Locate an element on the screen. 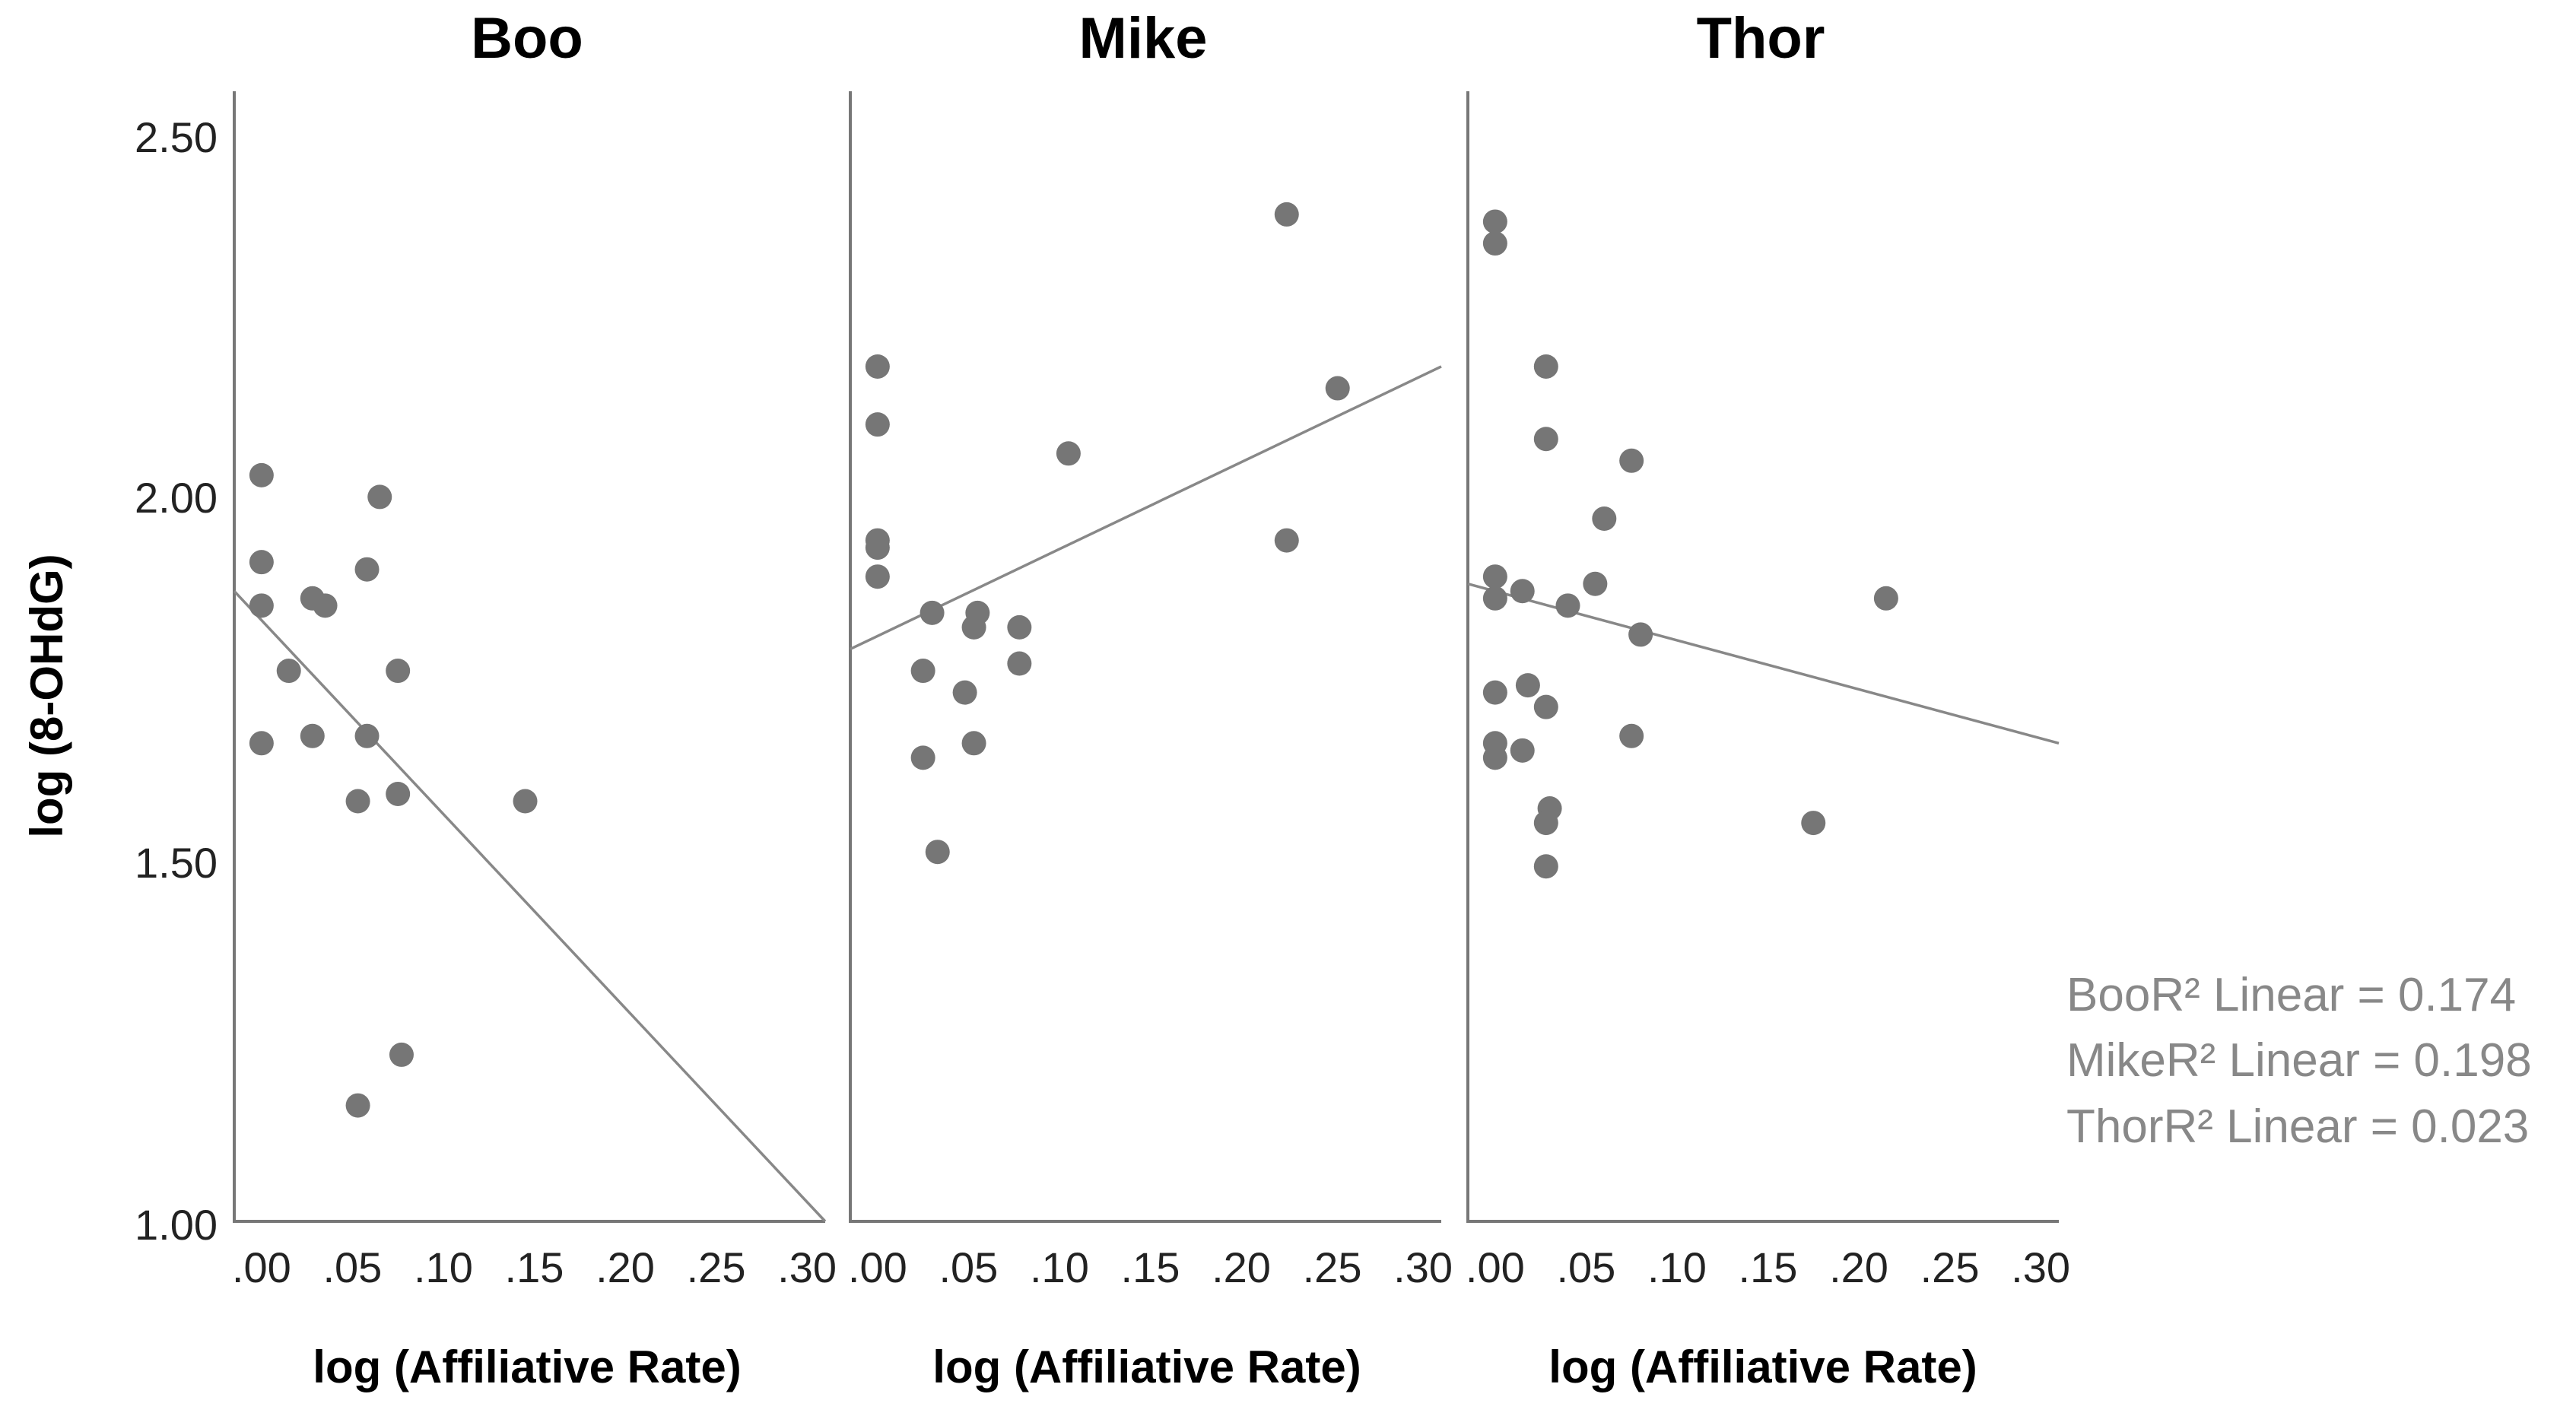  y-tick-label: 2.00 is located at coordinates (176, 498).